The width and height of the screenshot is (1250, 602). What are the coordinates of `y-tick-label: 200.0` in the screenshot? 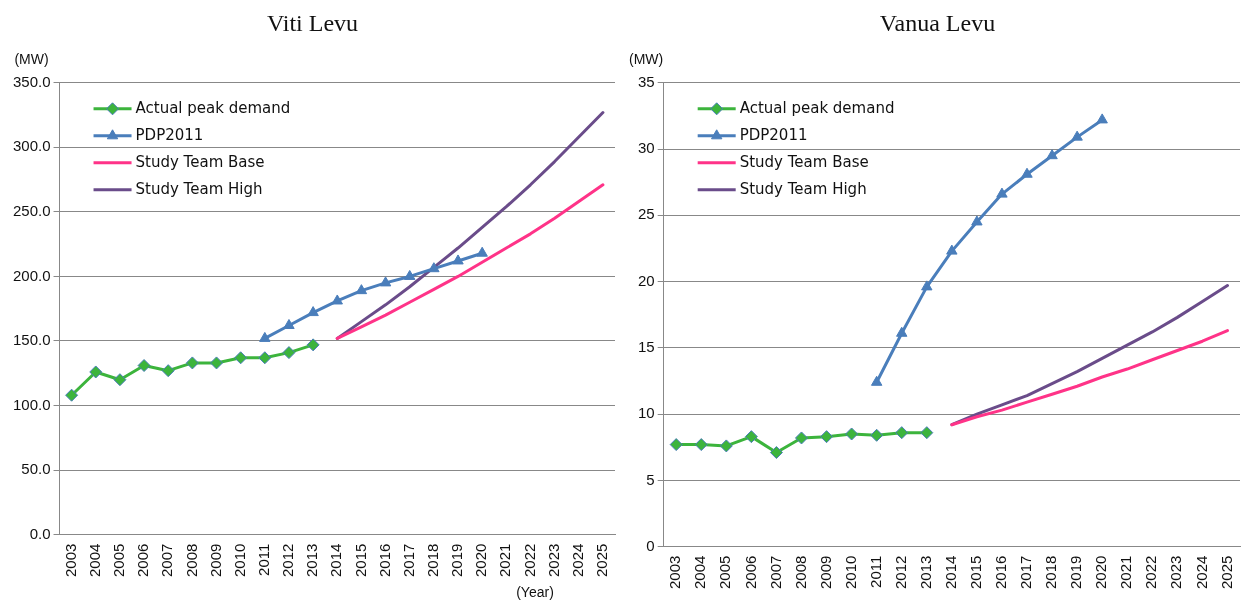 It's located at (31, 275).